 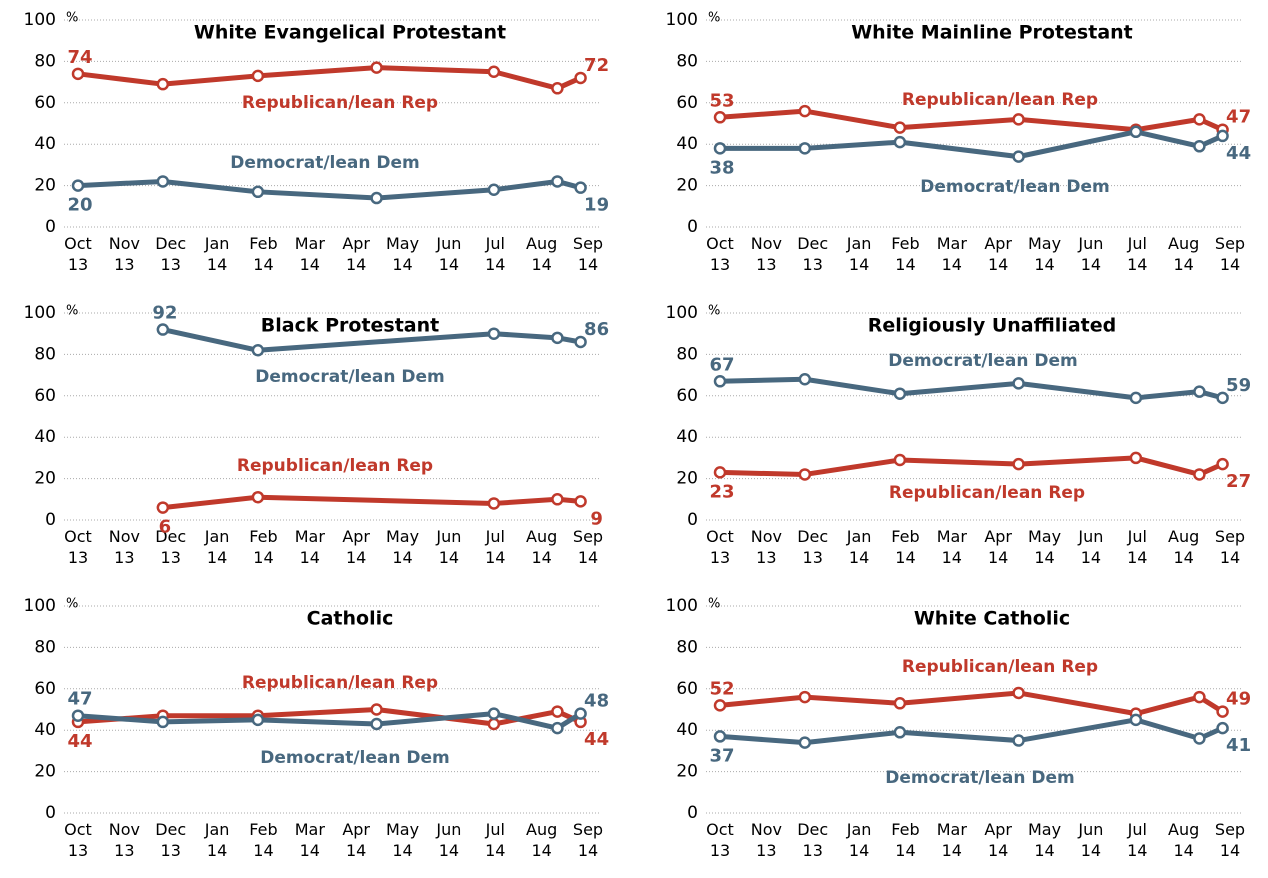 What do you see at coordinates (596, 701) in the screenshot?
I see `value-label: 48` at bounding box center [596, 701].